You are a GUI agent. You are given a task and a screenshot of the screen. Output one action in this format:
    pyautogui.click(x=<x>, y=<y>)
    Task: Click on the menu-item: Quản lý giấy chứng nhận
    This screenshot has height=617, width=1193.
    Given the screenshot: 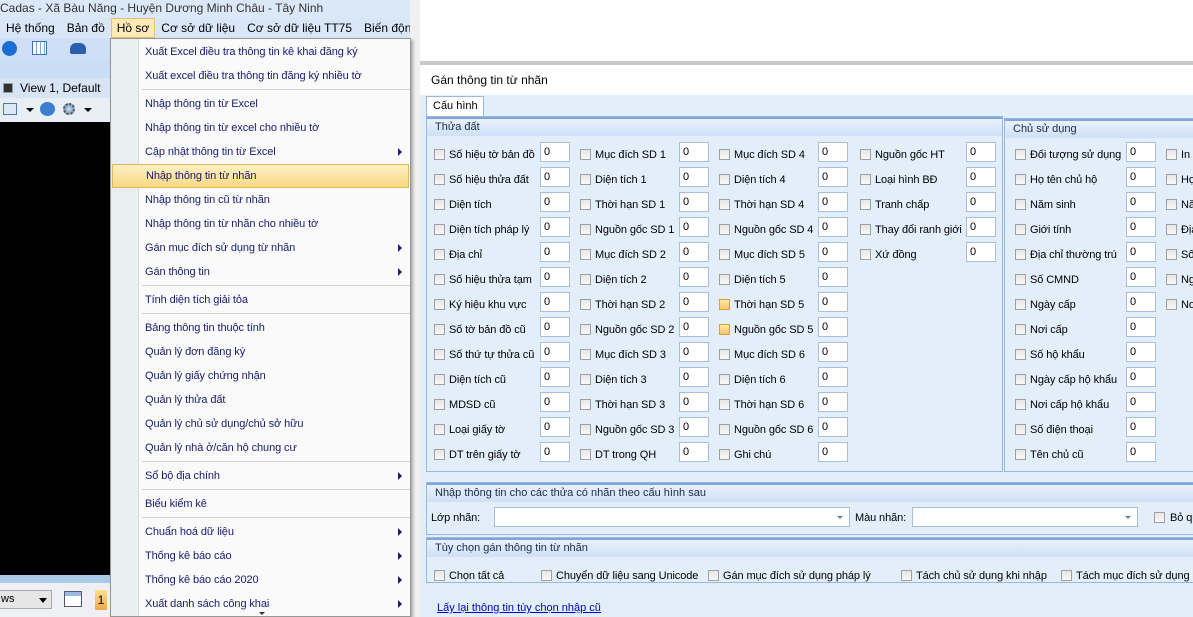 What is the action you would take?
    pyautogui.click(x=260, y=376)
    